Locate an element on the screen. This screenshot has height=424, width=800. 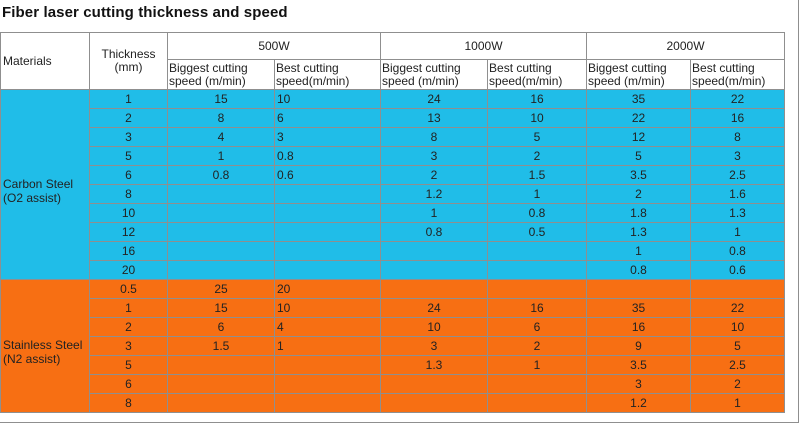
speed-cell: 24 is located at coordinates (434, 99).